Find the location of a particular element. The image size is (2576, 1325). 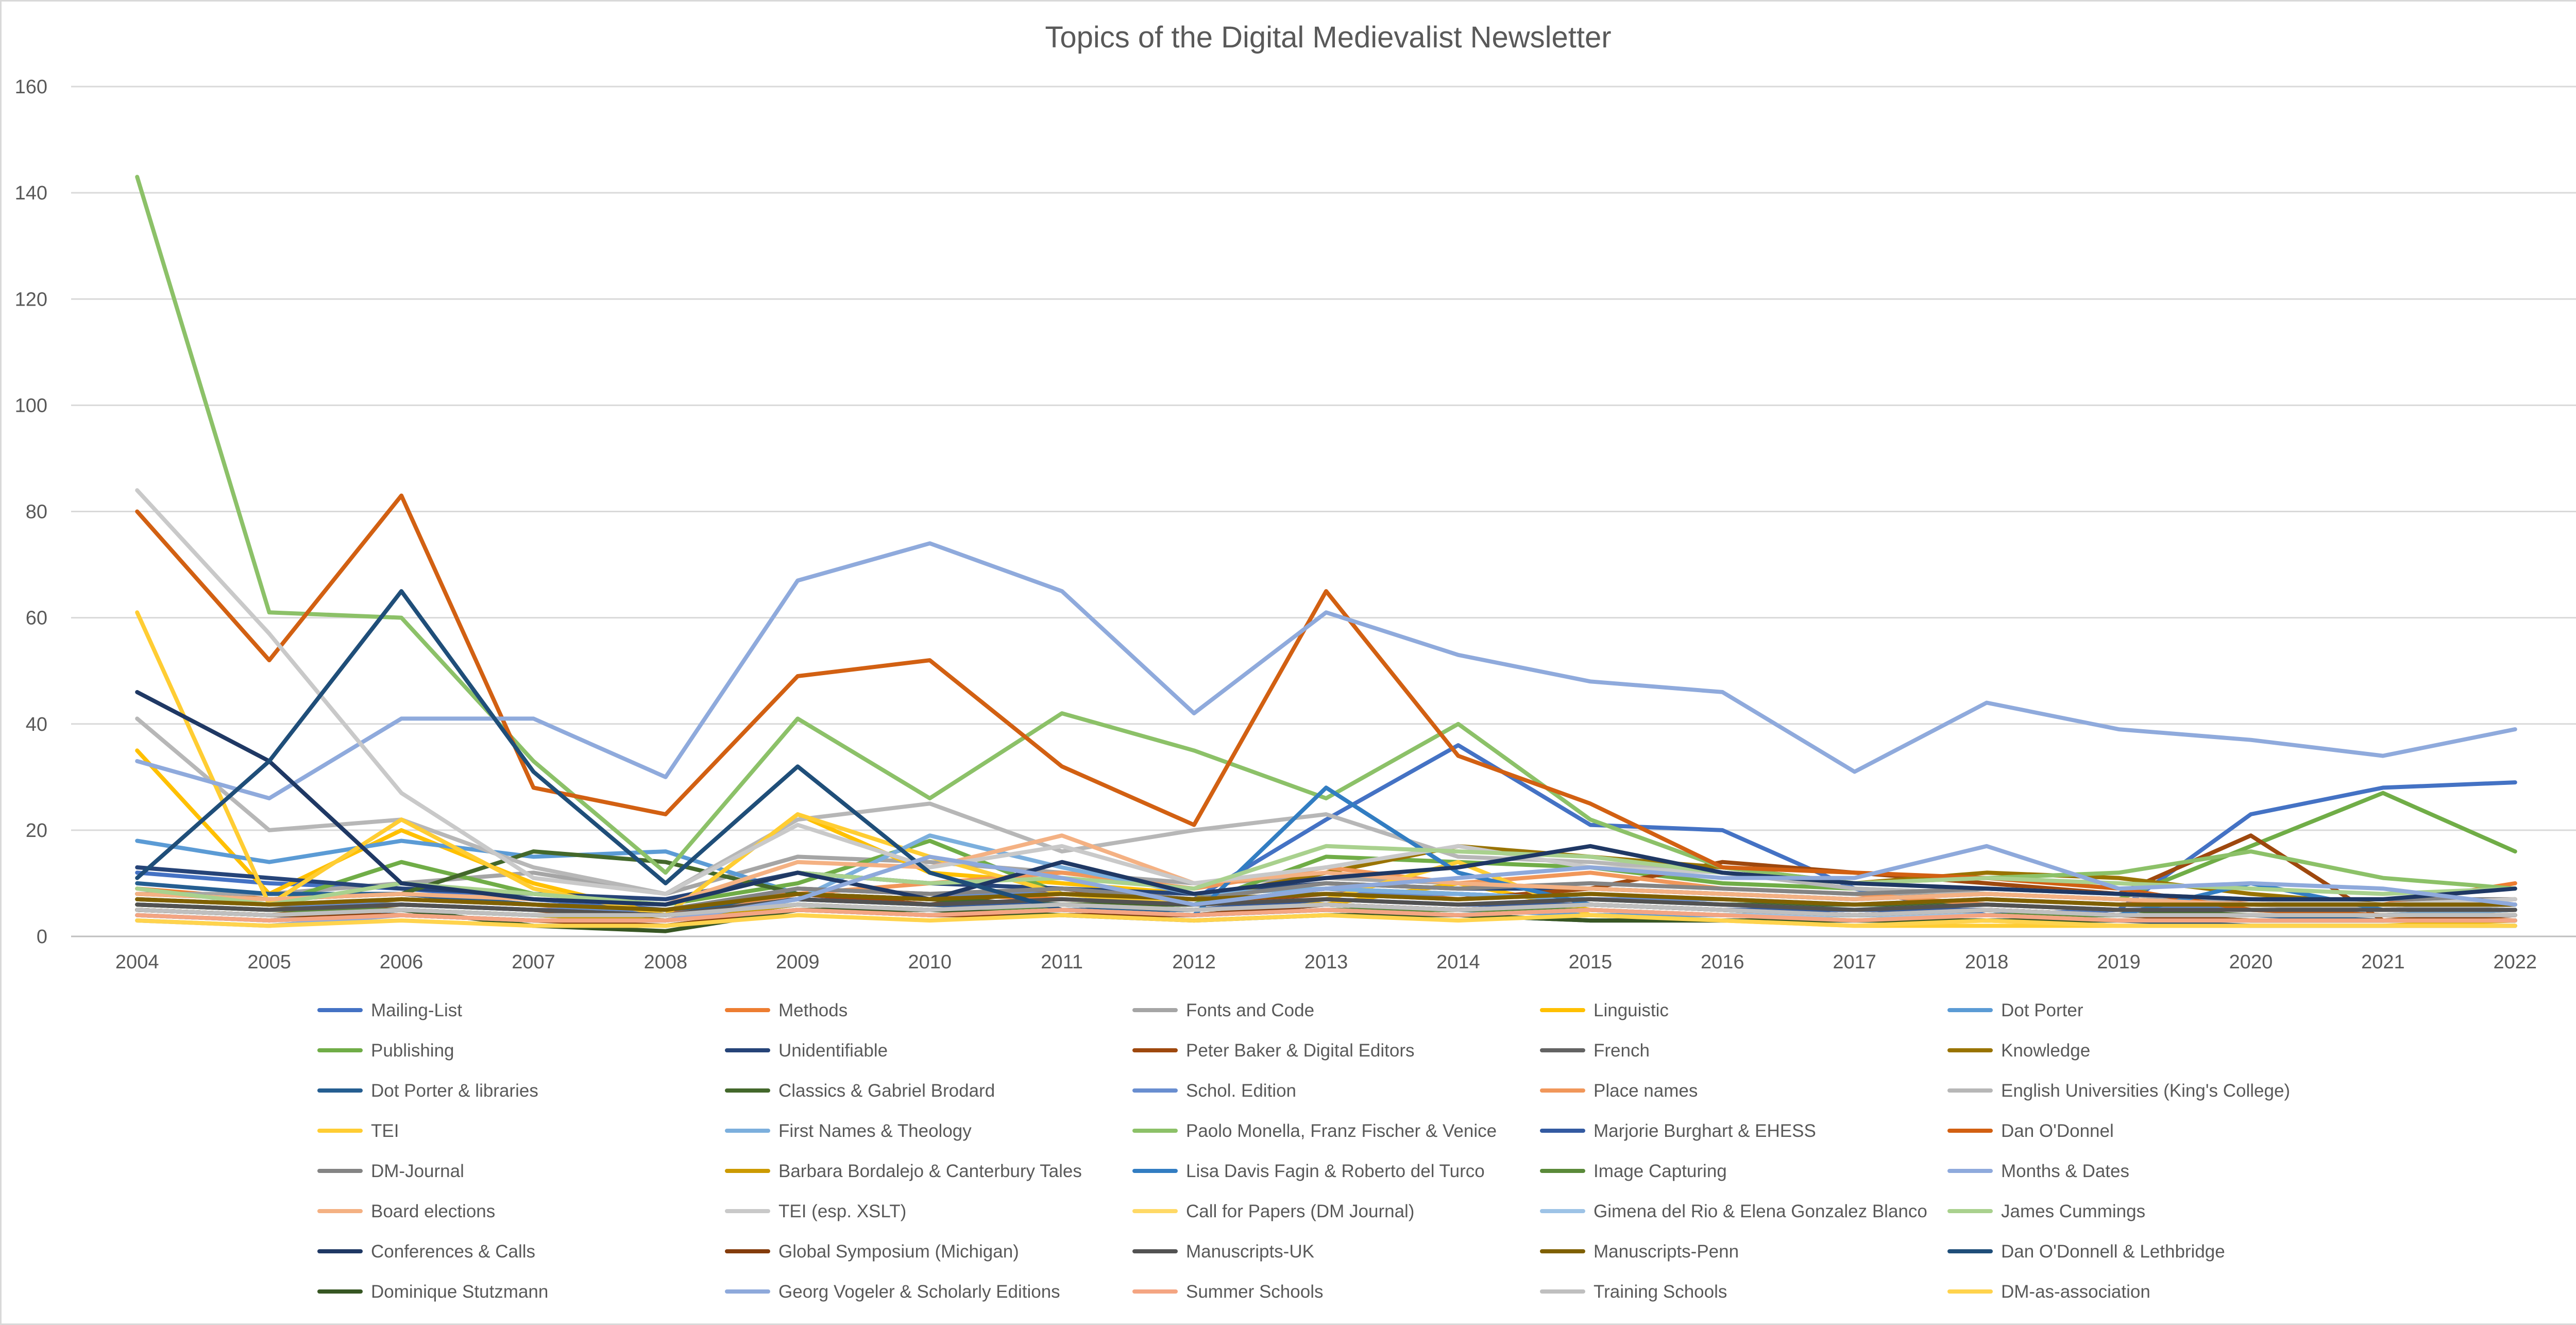

y-tick-label: 20 is located at coordinates (36, 831).